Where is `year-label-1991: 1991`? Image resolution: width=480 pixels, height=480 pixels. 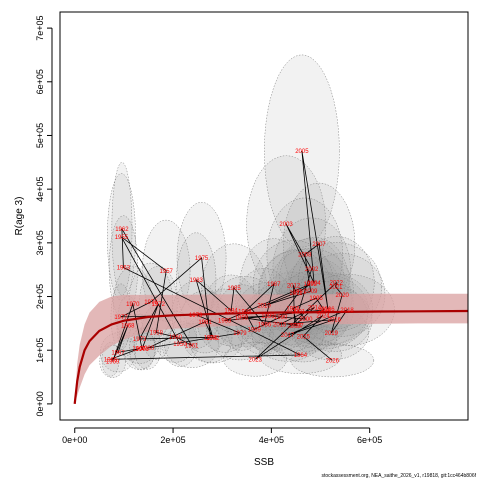 year-label-1991: 1991 is located at coordinates (300, 293).